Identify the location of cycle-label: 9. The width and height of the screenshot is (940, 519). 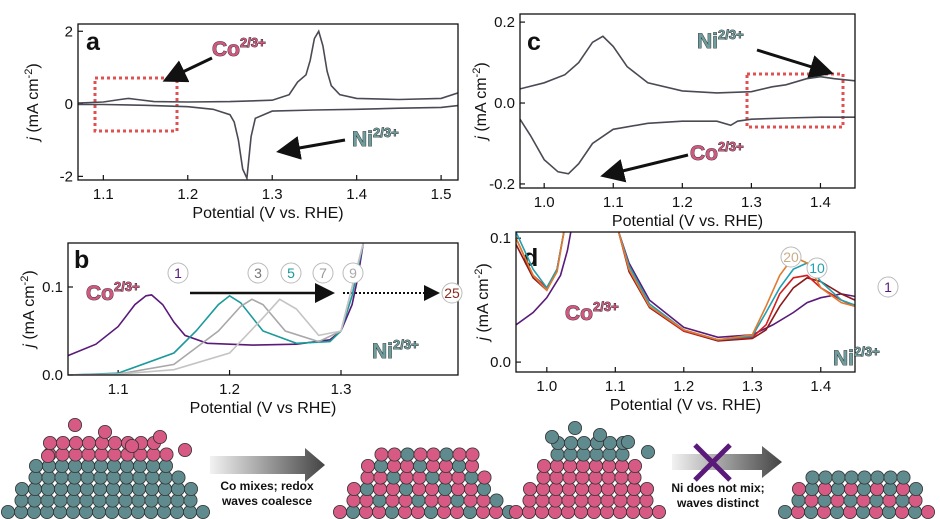
(353, 273).